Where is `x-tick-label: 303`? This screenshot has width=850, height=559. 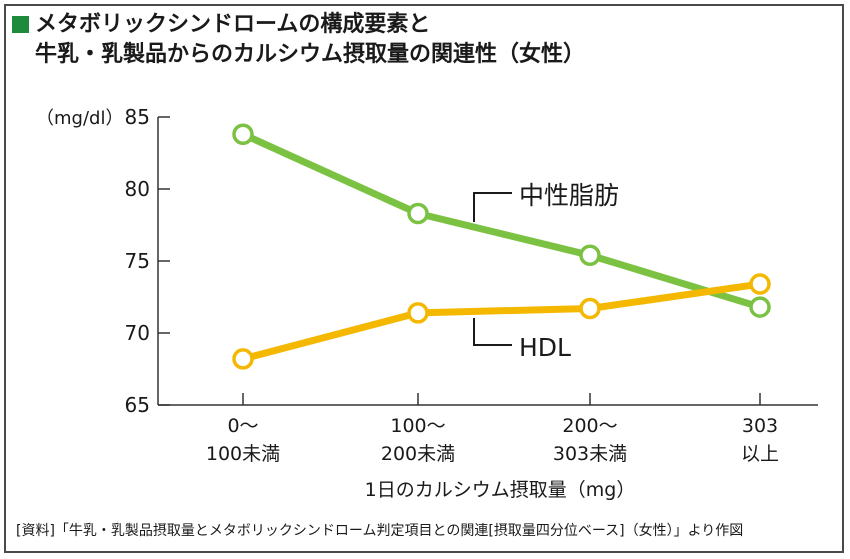 x-tick-label: 303 is located at coordinates (760, 426).